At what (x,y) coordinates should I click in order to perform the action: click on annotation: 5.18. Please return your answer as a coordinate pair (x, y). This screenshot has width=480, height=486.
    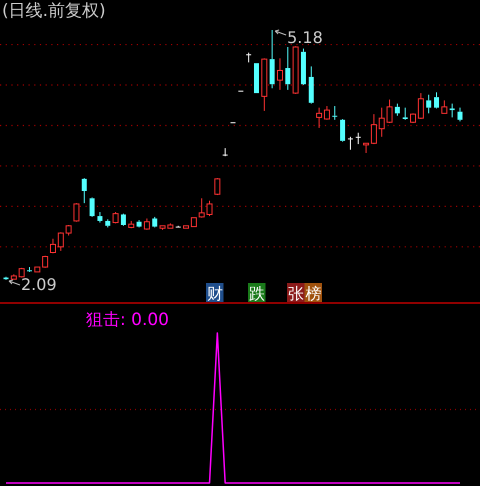
    Looking at the image, I should click on (305, 37).